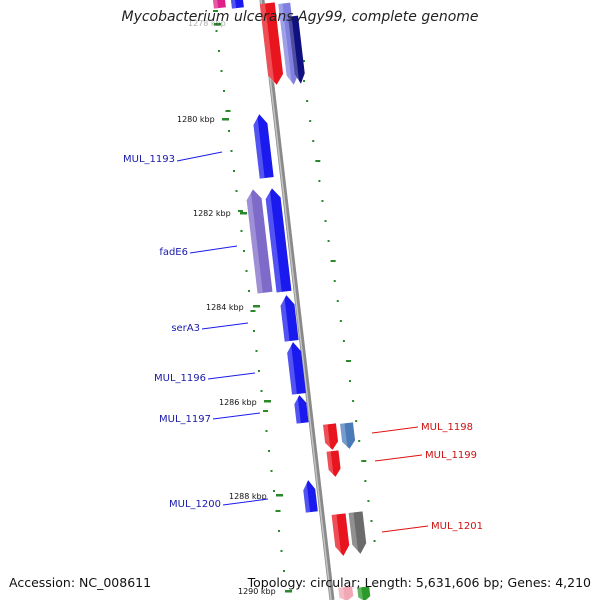 The height and width of the screenshot is (600, 600). I want to click on gene-label: MUL_1200, so click(195, 504).